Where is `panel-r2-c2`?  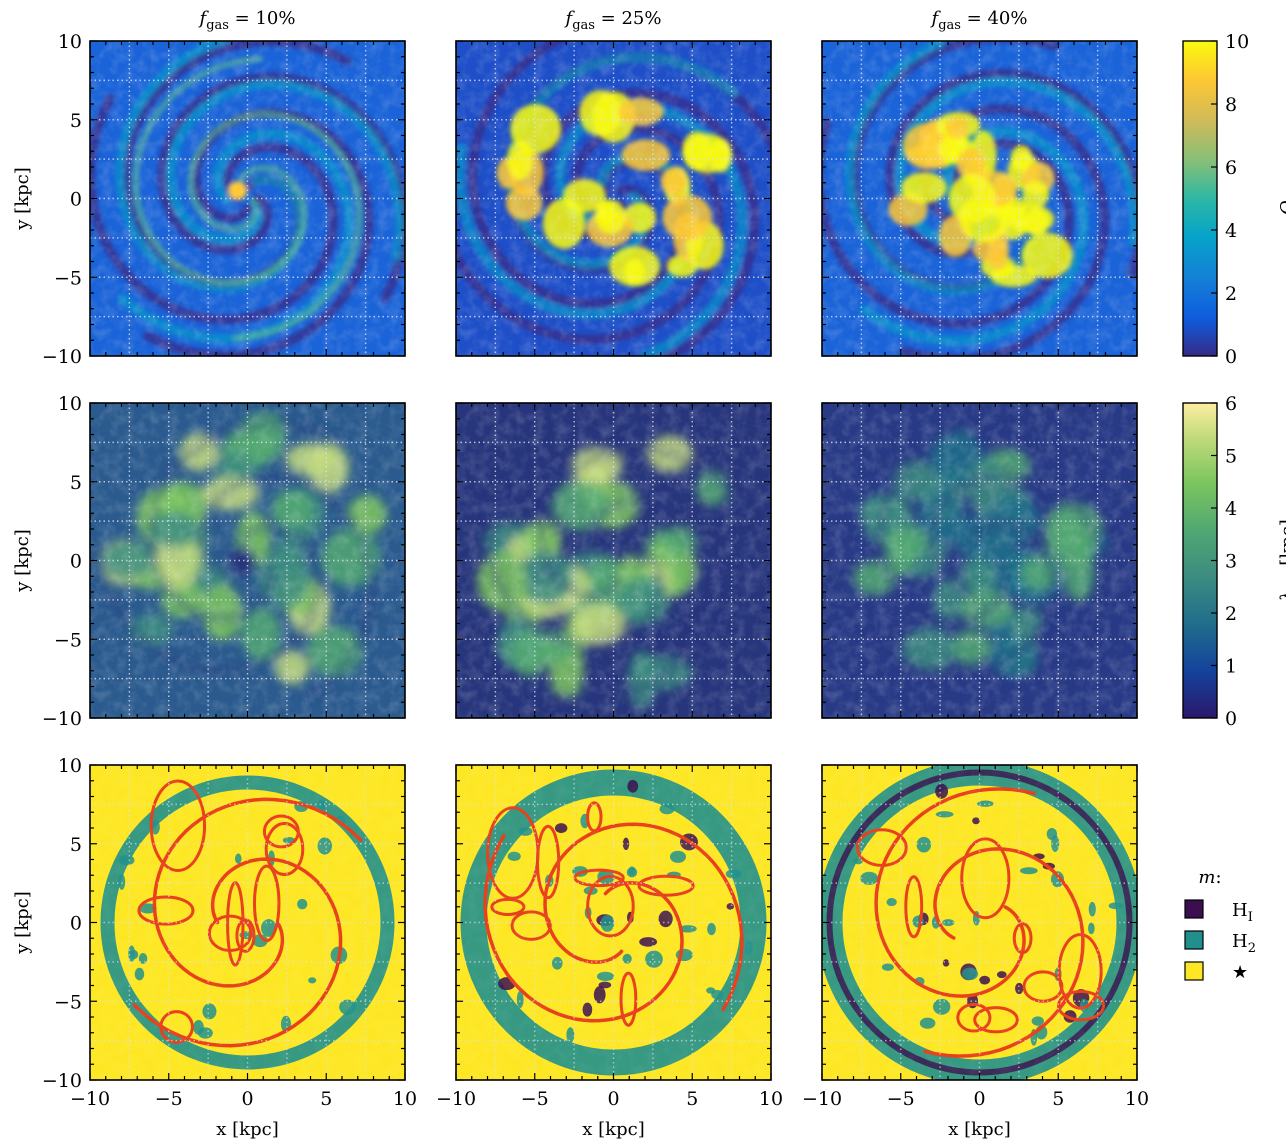
panel-r2-c2 is located at coordinates (613, 560).